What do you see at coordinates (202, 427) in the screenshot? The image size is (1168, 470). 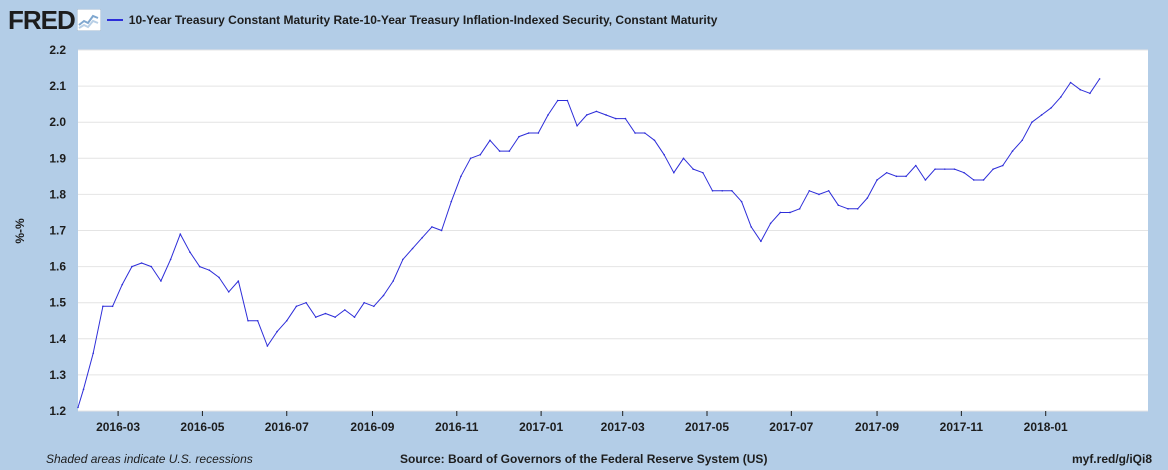 I see `x-tick-label: 2016-05` at bounding box center [202, 427].